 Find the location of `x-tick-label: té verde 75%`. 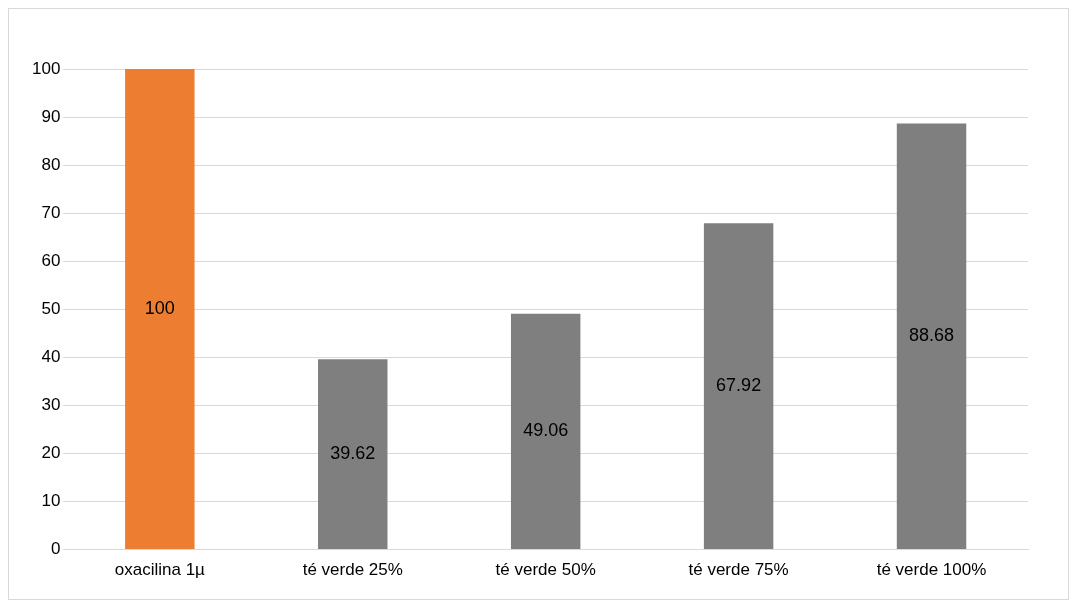

x-tick-label: té verde 75% is located at coordinates (738, 570).